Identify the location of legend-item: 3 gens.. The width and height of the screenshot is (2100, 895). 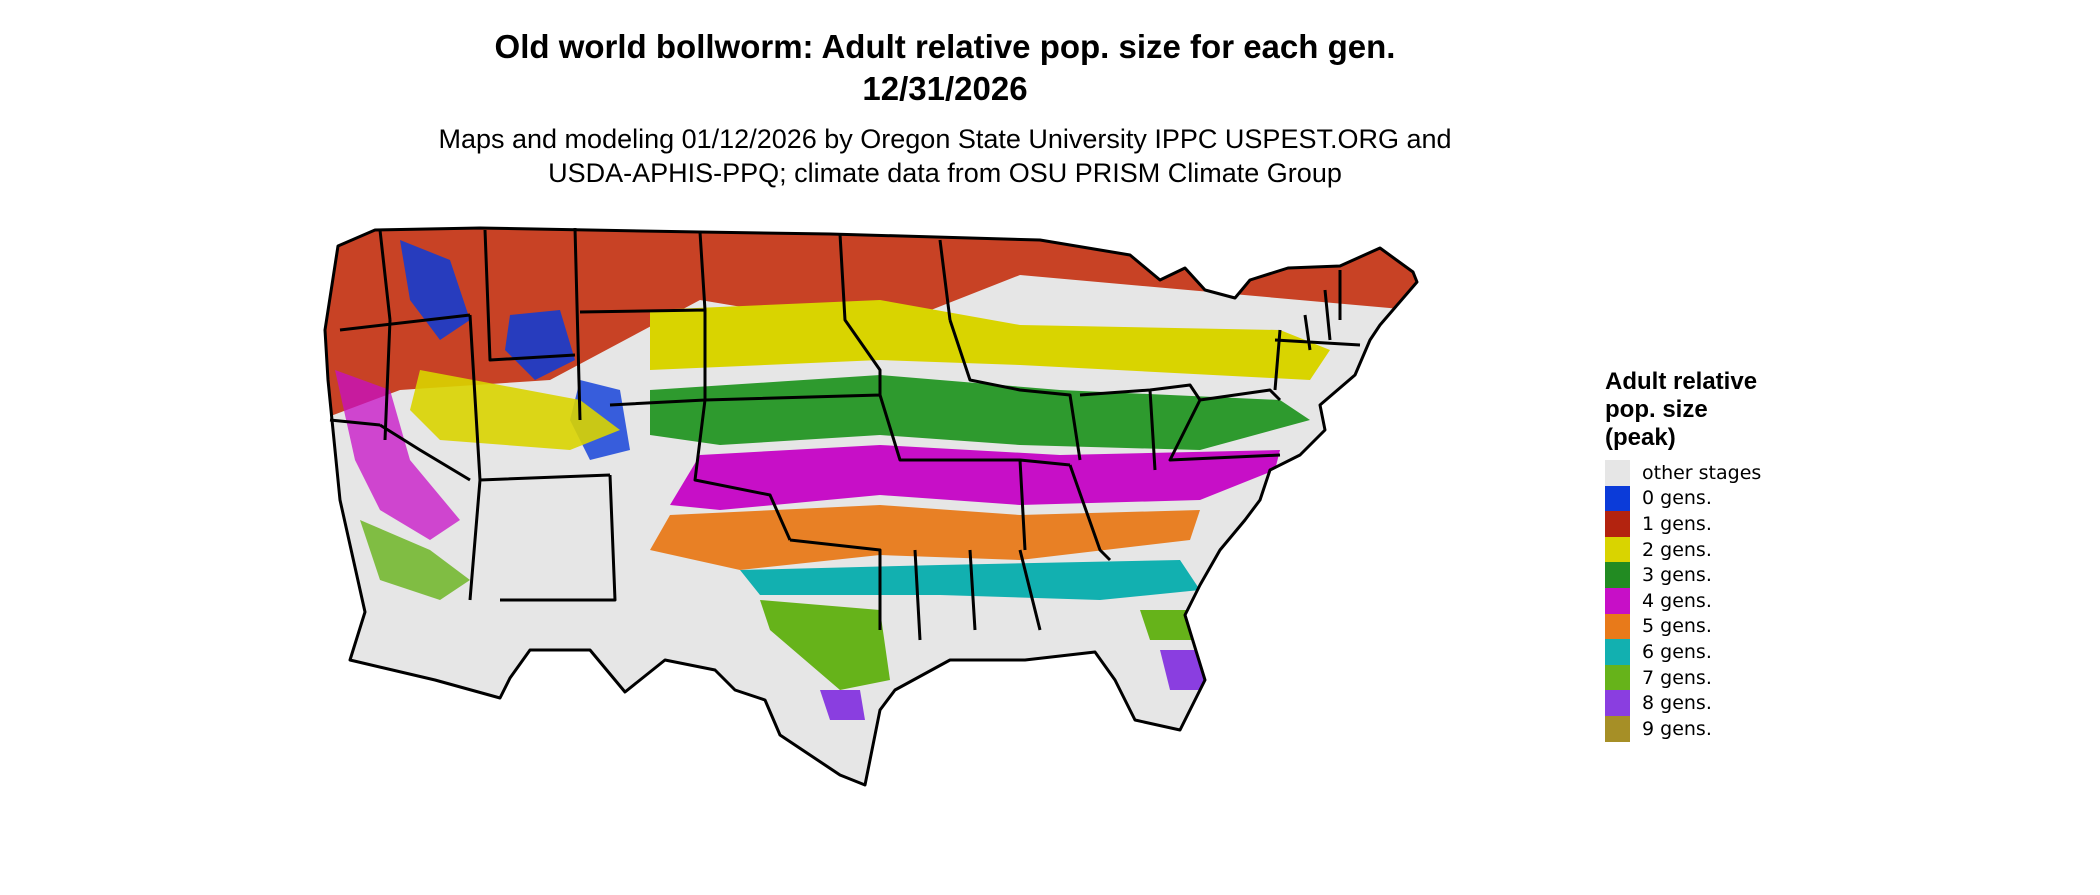
(1683, 575).